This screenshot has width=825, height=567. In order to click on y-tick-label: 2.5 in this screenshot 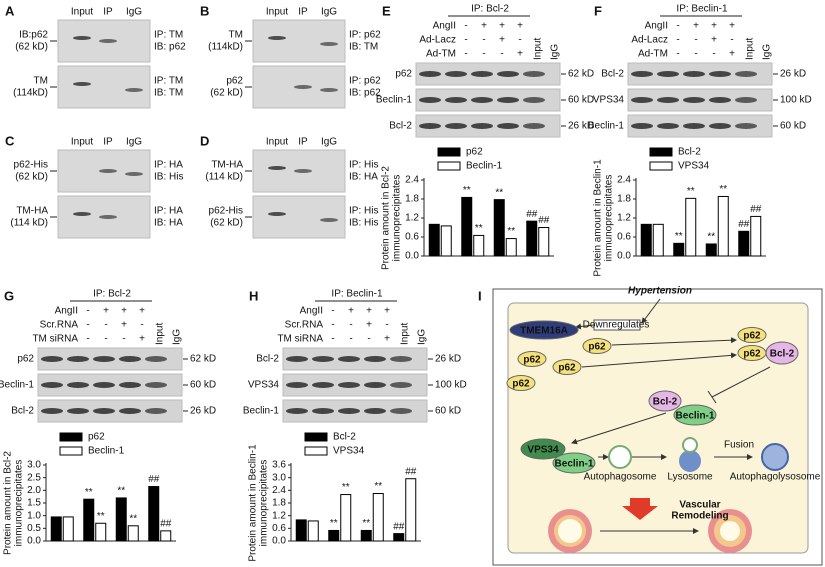, I will do `click(34, 477)`.